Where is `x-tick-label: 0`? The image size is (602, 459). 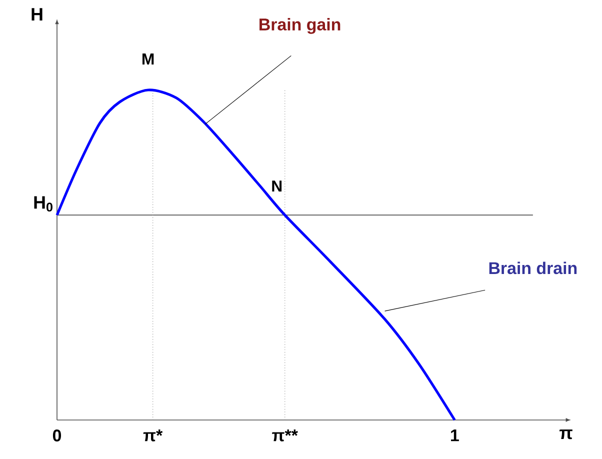
x-tick-label: 0 is located at coordinates (57, 436).